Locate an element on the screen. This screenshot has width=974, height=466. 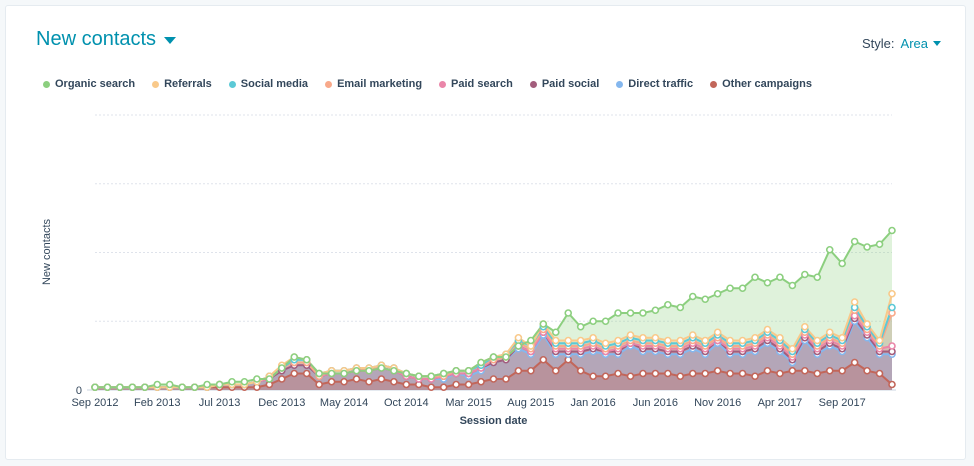
area-other-campaigns is located at coordinates (493, 374).